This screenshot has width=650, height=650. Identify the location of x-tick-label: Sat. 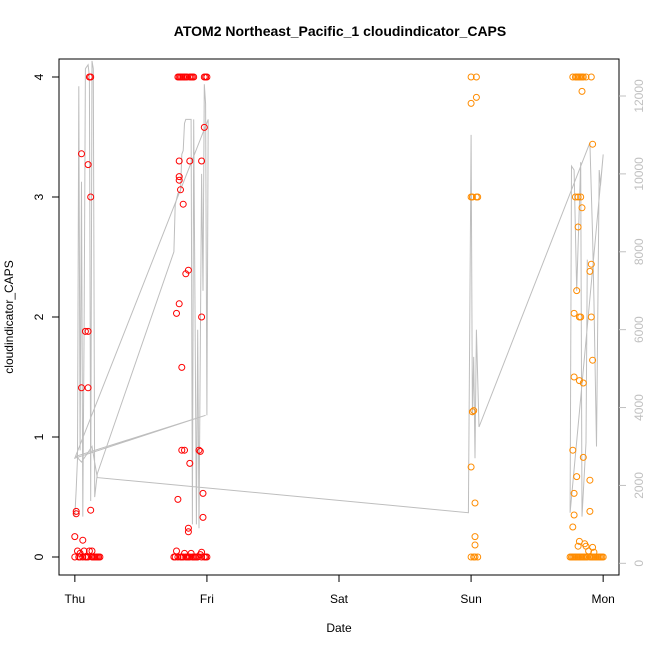
(339, 599).